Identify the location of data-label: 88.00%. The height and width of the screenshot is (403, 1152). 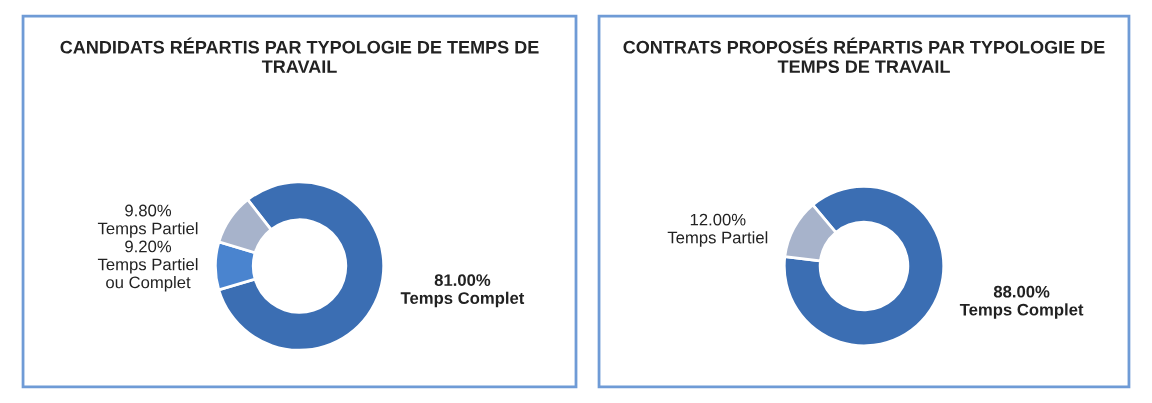
(1021, 291).